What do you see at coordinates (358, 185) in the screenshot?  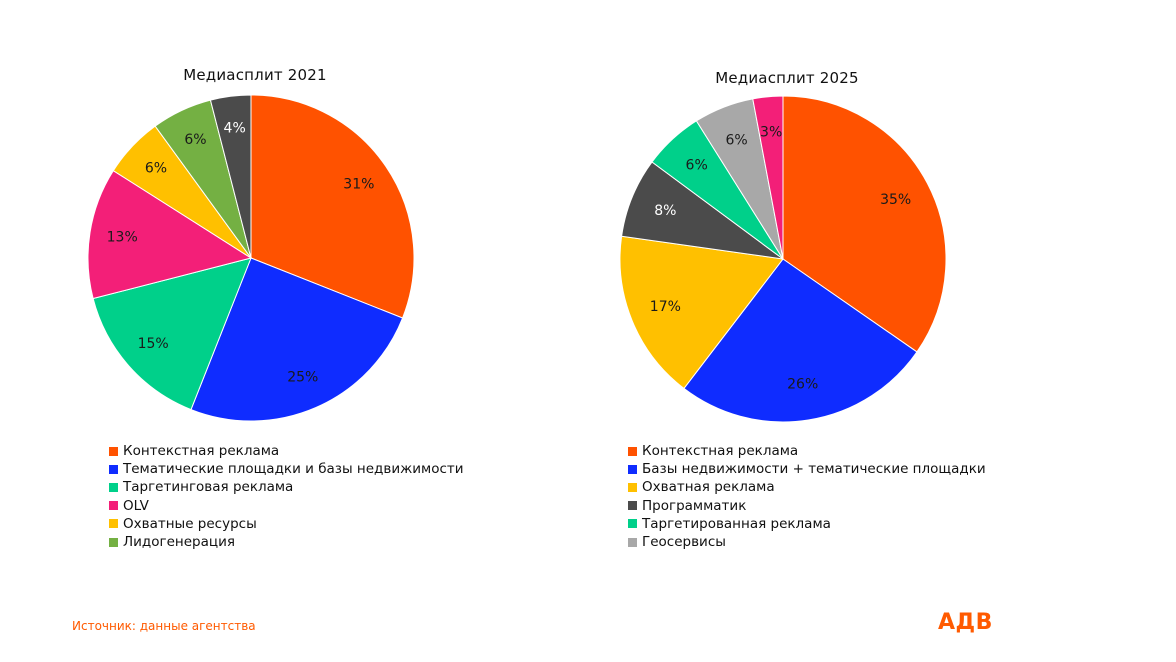 I see `pie-data-label: 31%` at bounding box center [358, 185].